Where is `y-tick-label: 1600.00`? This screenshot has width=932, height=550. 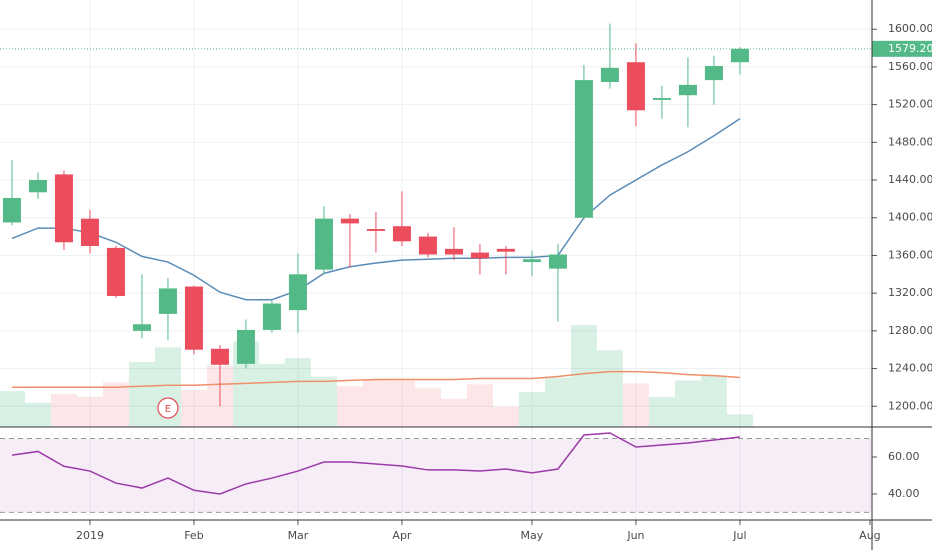
y-tick-label: 1600.00 is located at coordinates (910, 28).